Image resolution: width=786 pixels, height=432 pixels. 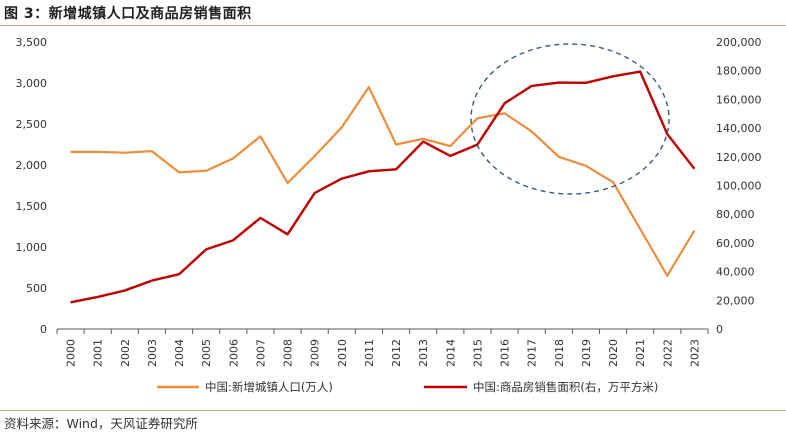 What do you see at coordinates (532, 353) in the screenshot?
I see `x-axis-tick-label: 2017` at bounding box center [532, 353].